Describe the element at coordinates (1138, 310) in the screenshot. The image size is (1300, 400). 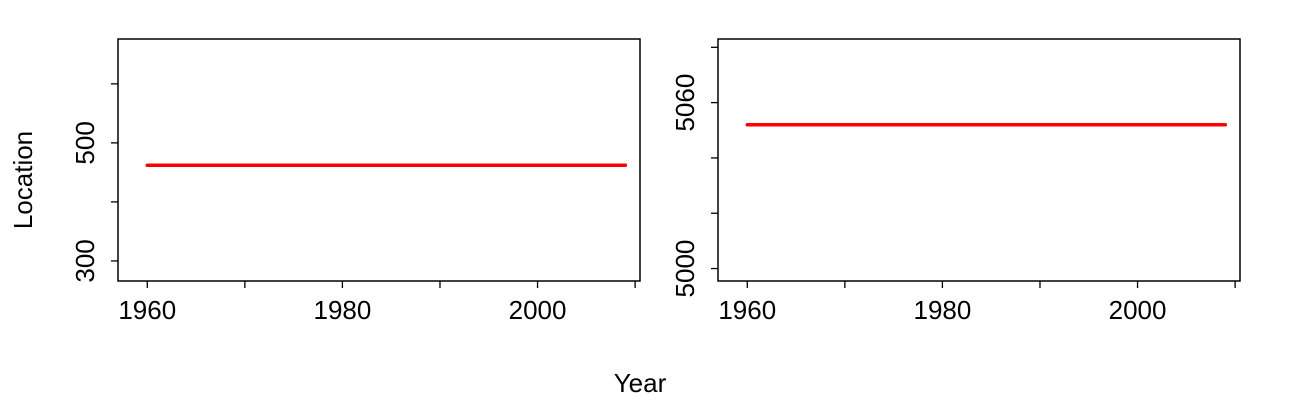
I see `panel-2-x-tick-label: 2000` at that location.